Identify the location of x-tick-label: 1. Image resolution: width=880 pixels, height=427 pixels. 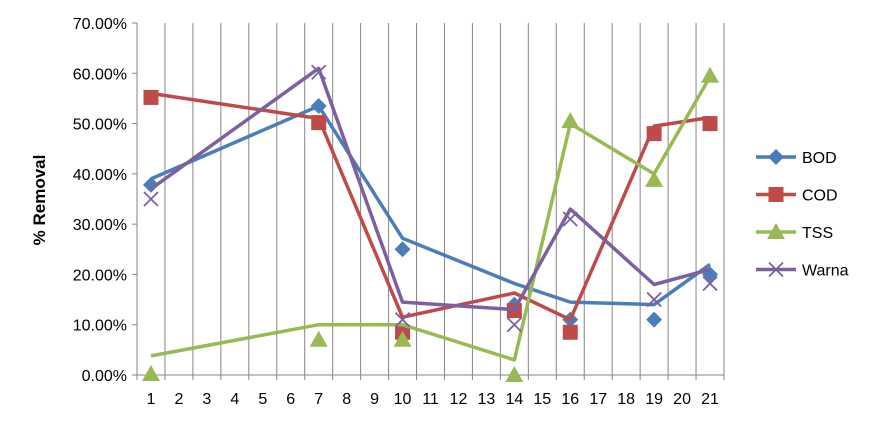
(151, 399).